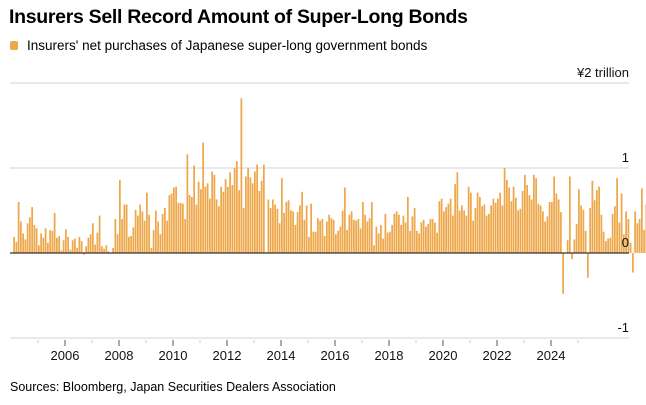 This screenshot has height=405, width=646. Describe the element at coordinates (65, 355) in the screenshot. I see `x-tick-label: 2006` at that location.